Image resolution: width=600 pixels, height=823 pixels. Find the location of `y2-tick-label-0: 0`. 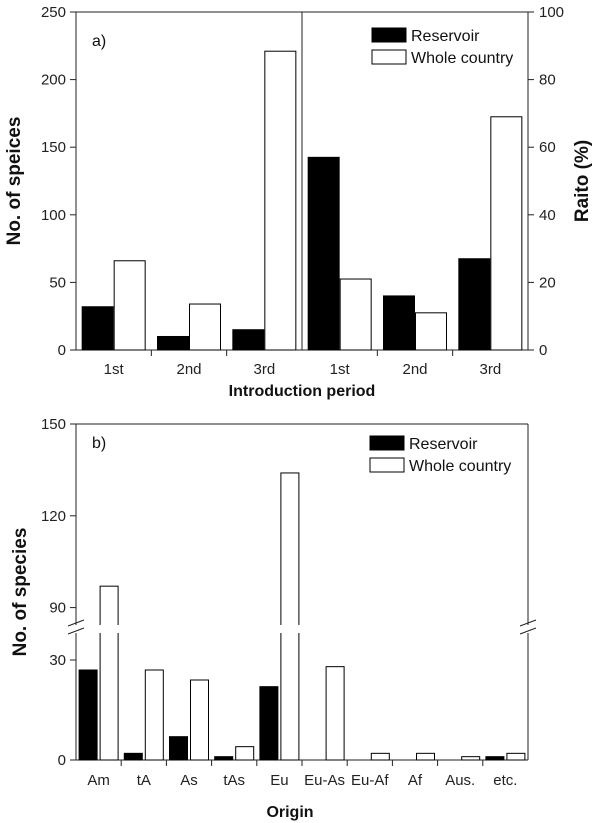

y2-tick-label-0: 0 is located at coordinates (543, 350).